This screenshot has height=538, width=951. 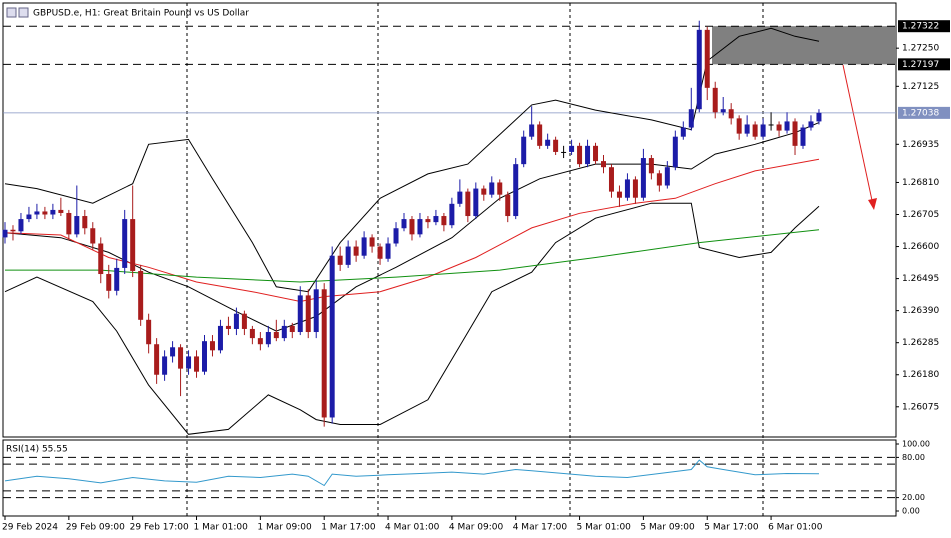 I want to click on rsi-tick-label: 0.00, so click(x=911, y=511).